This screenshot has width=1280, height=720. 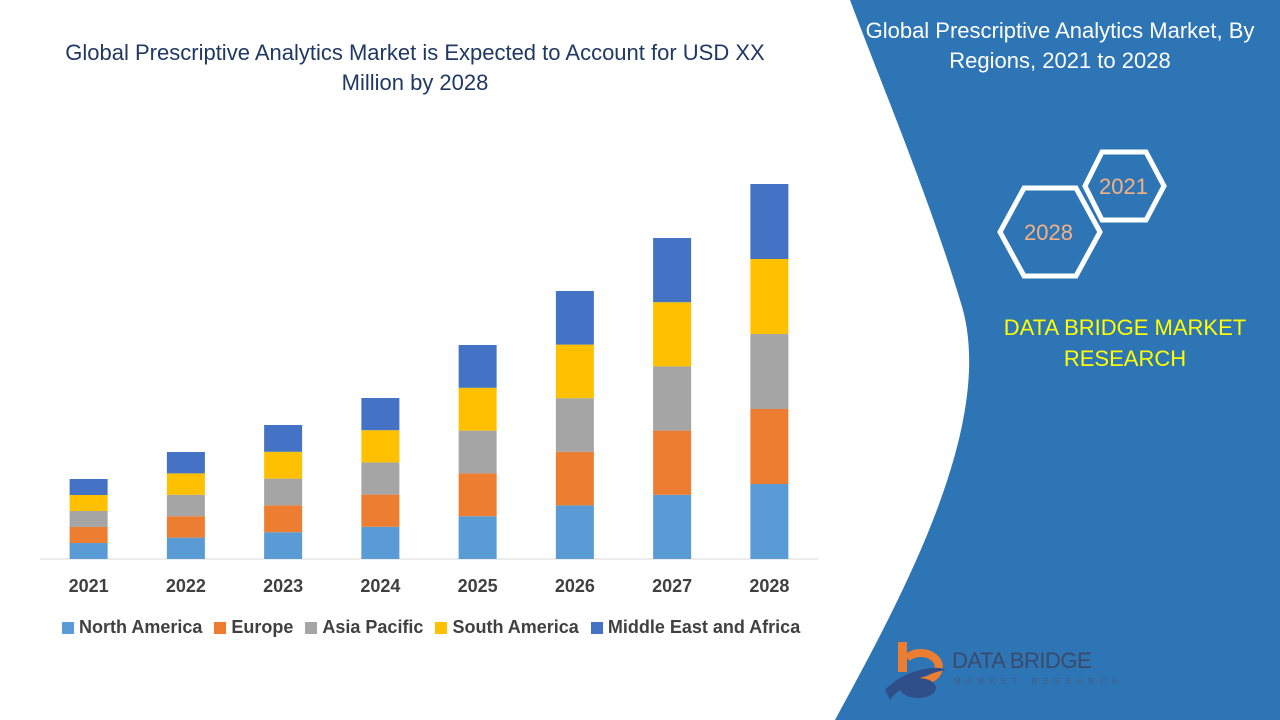 I want to click on logo-sub: MARKET RESEARCH, so click(x=1039, y=681).